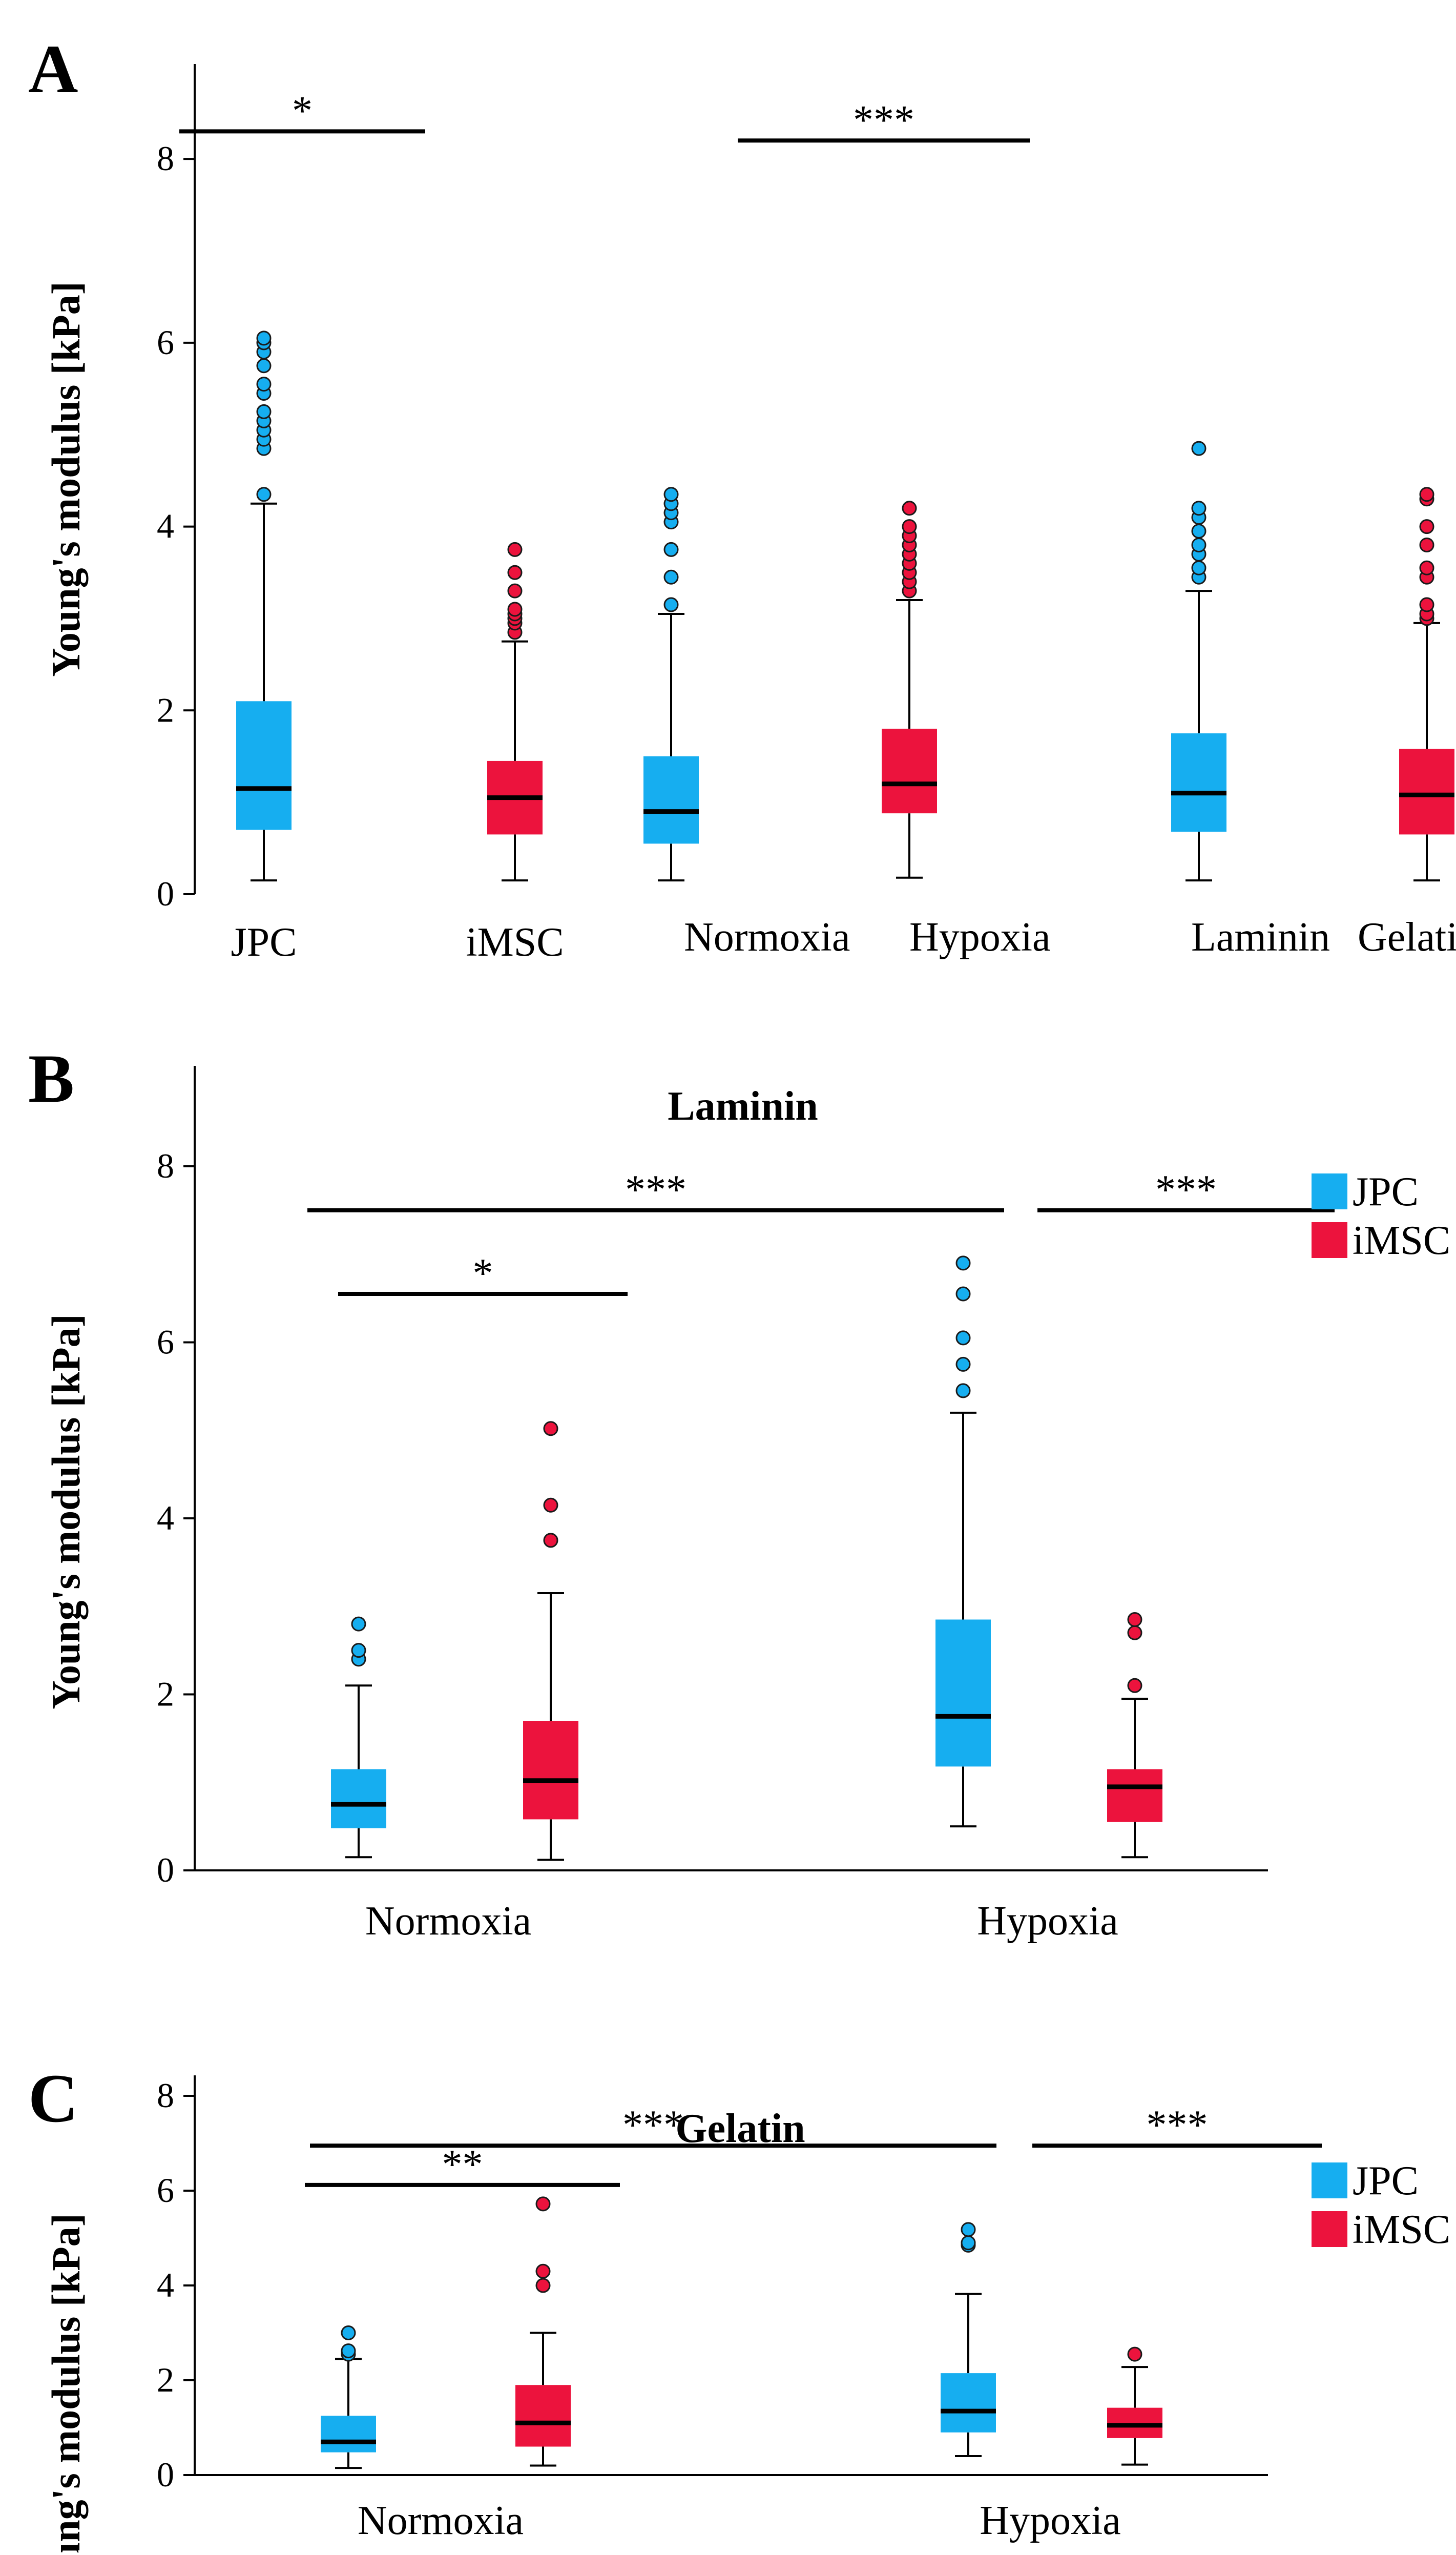 The width and height of the screenshot is (1456, 2555). Describe the element at coordinates (165, 2379) in the screenshot. I see `y-tick-label: 2` at that location.